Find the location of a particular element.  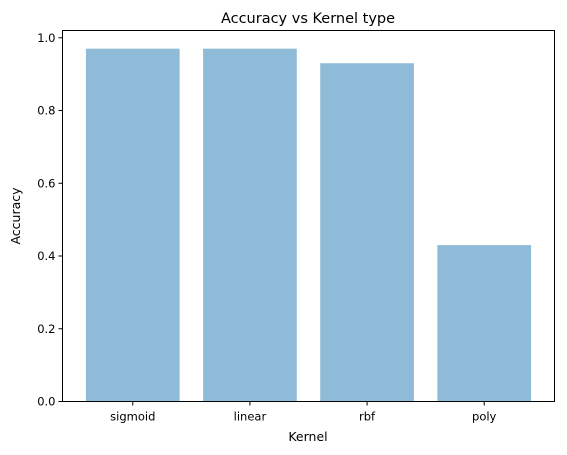

y-tick-label-1.0: 1.0 is located at coordinates (46, 38).